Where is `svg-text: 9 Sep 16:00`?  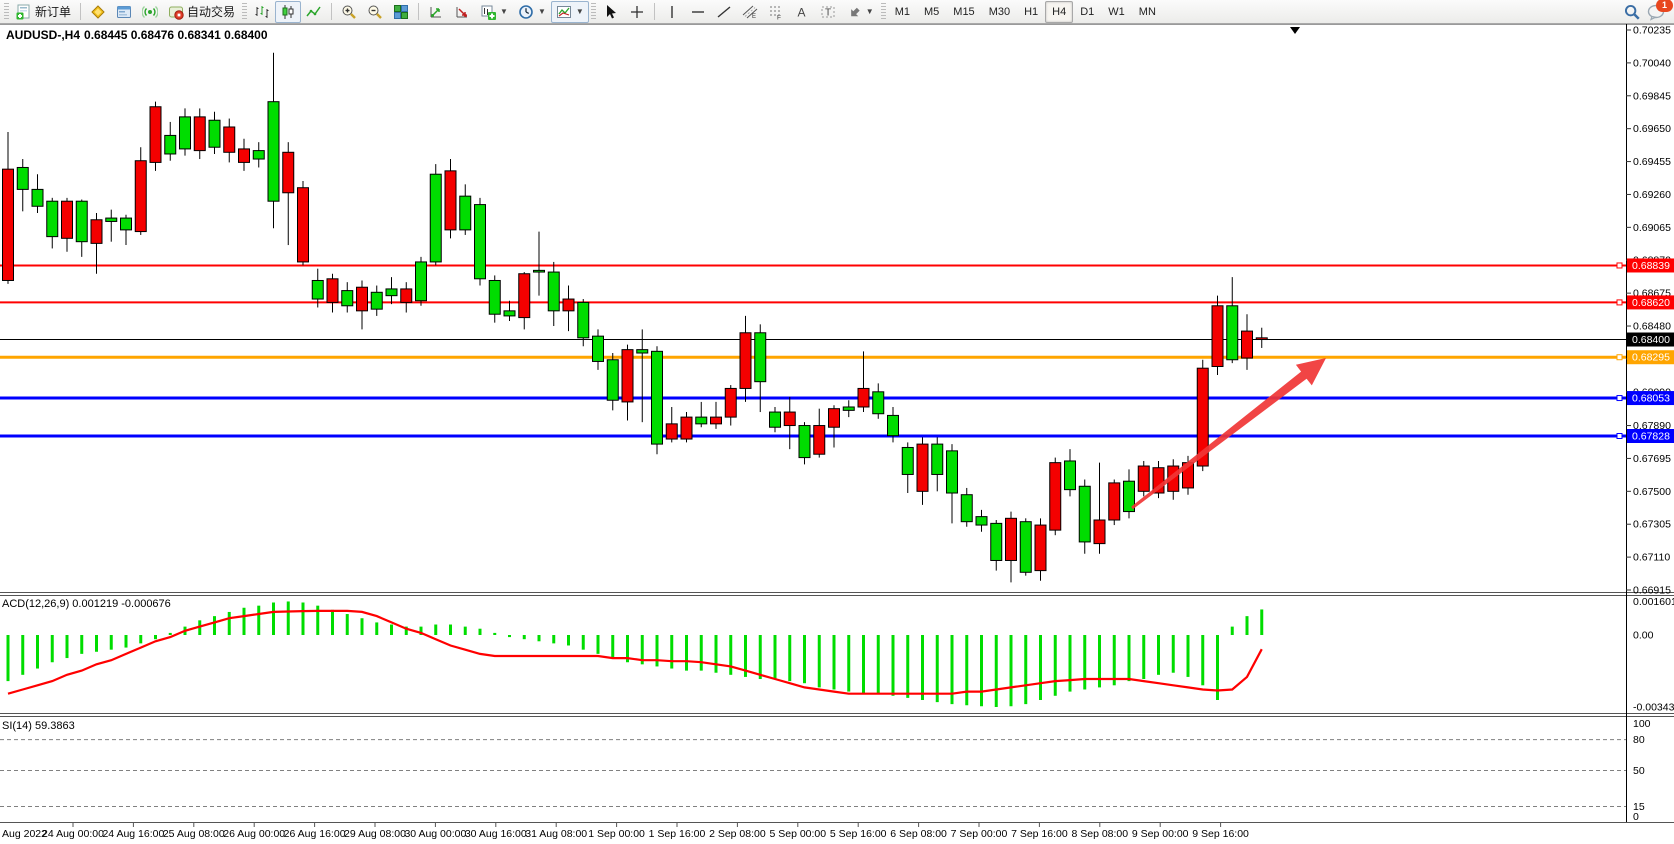
svg-text: 9 Sep 16:00 is located at coordinates (1220, 834).